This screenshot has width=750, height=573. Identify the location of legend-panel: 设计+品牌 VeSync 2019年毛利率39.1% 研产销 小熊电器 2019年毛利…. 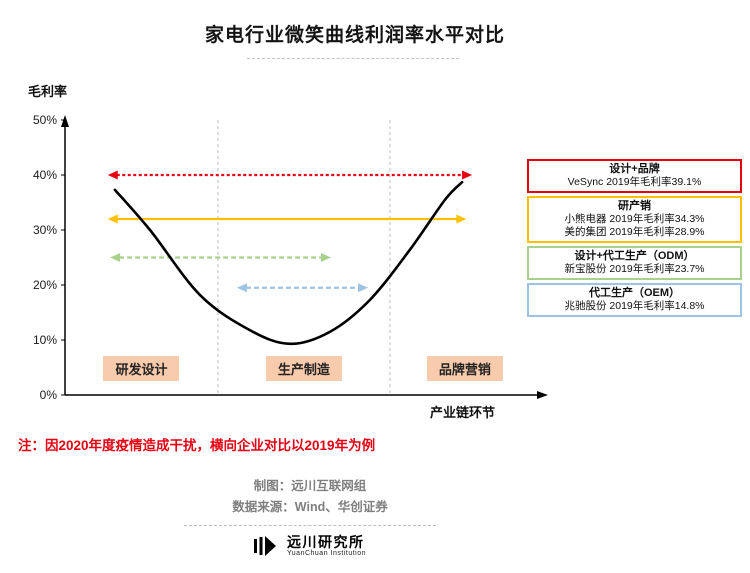
(634, 239).